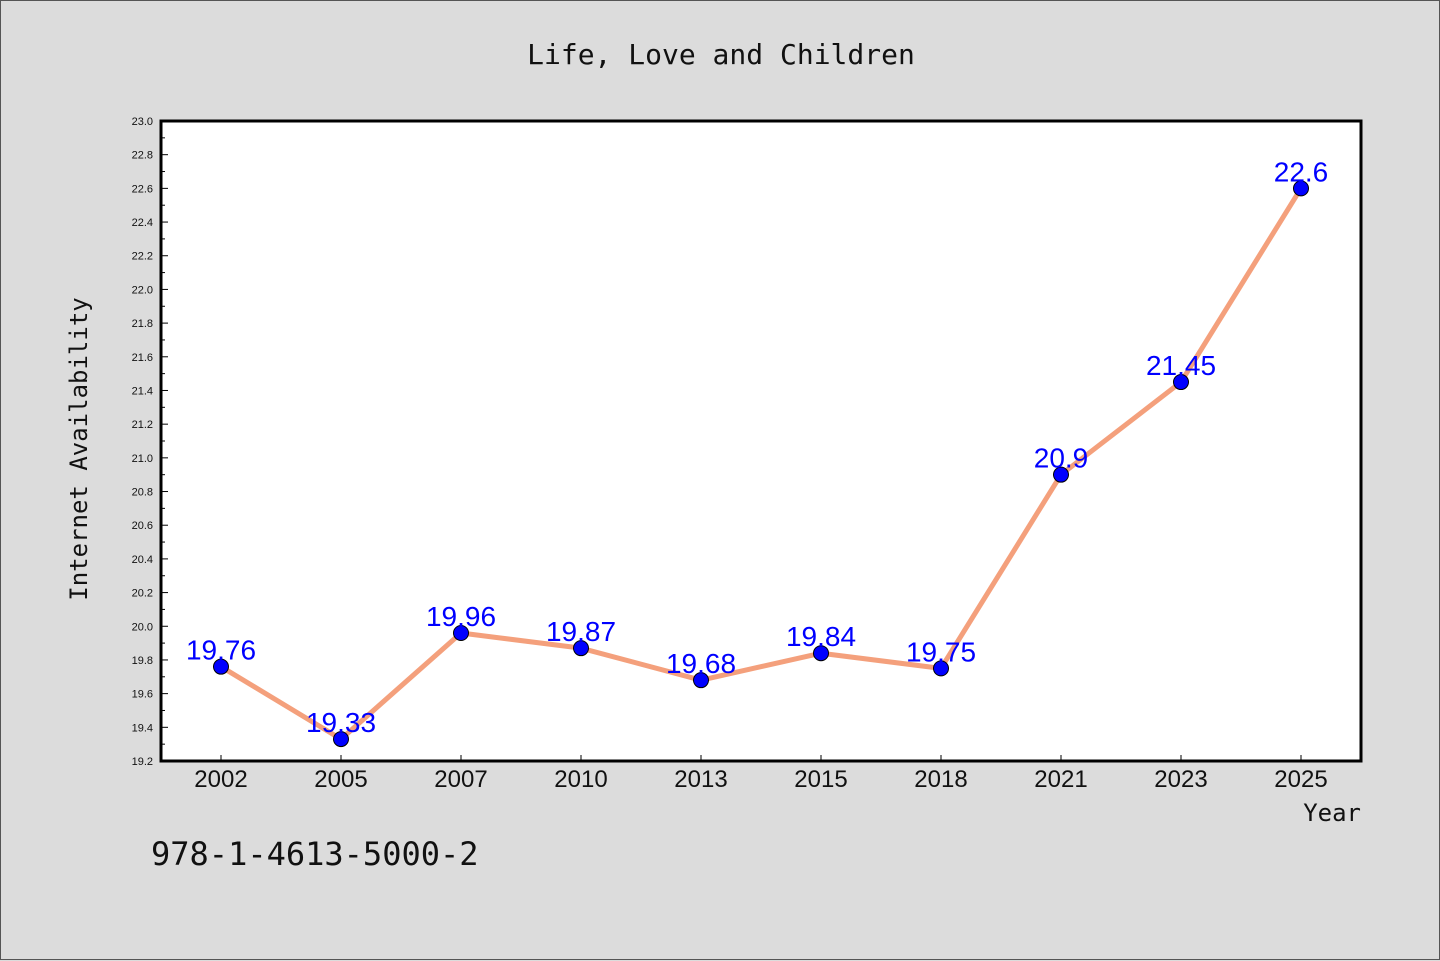  Describe the element at coordinates (940, 779) in the screenshot. I see `x-tick-label: 2018` at that location.